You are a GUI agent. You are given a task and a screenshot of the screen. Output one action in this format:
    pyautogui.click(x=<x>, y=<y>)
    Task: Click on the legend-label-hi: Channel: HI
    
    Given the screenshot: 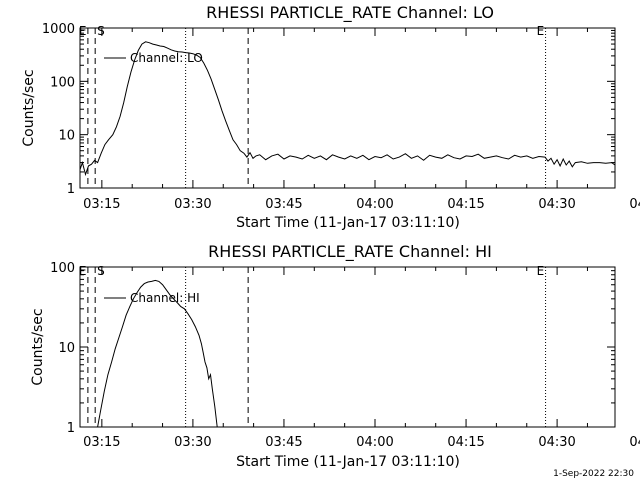 What is the action you would take?
    pyautogui.click(x=165, y=298)
    